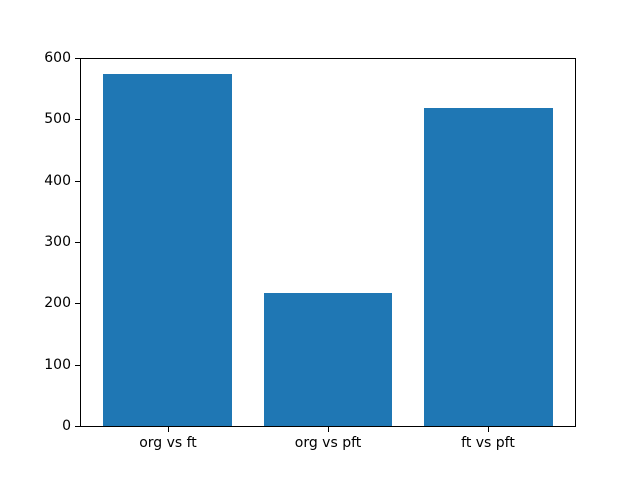 The image size is (640, 480). Describe the element at coordinates (57, 365) in the screenshot. I see `y-tick-label: 100` at that location.